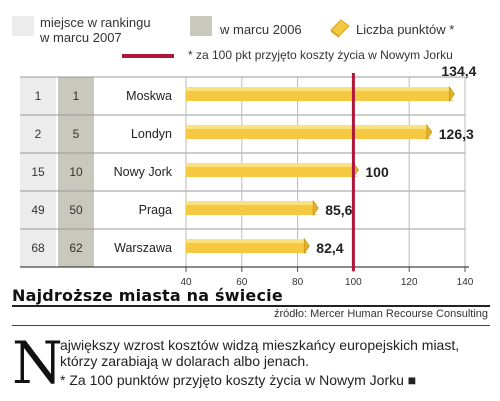  I want to click on rank-2007-value: 49, so click(38, 210).